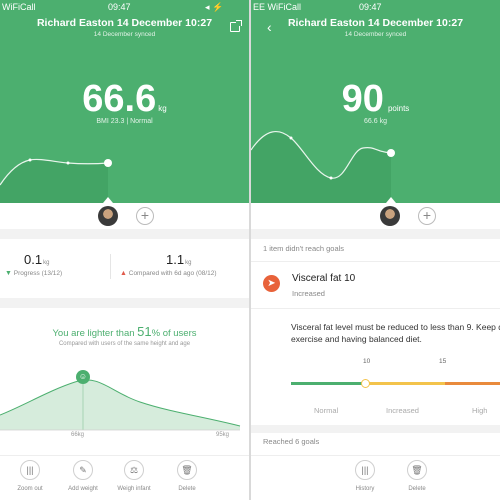  What do you see at coordinates (124, 331) in the screenshot?
I see `lighter-than-text: You are lighter than 51% of users` at bounding box center [124, 331].